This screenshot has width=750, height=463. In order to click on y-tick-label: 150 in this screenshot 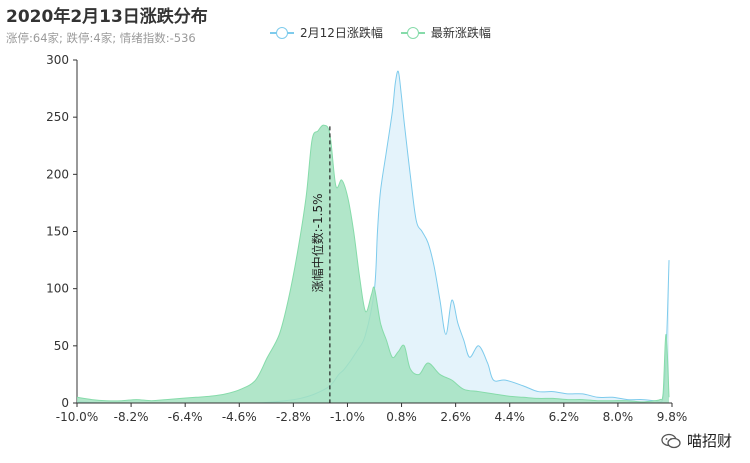, I will do `click(57, 232)`.